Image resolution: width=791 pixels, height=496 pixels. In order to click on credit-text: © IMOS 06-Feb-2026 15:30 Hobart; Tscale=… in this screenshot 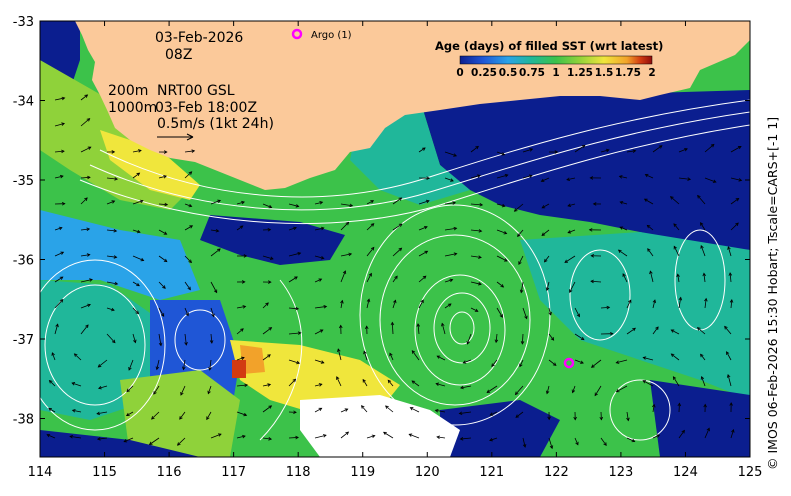, I will do `click(772, 293)`.